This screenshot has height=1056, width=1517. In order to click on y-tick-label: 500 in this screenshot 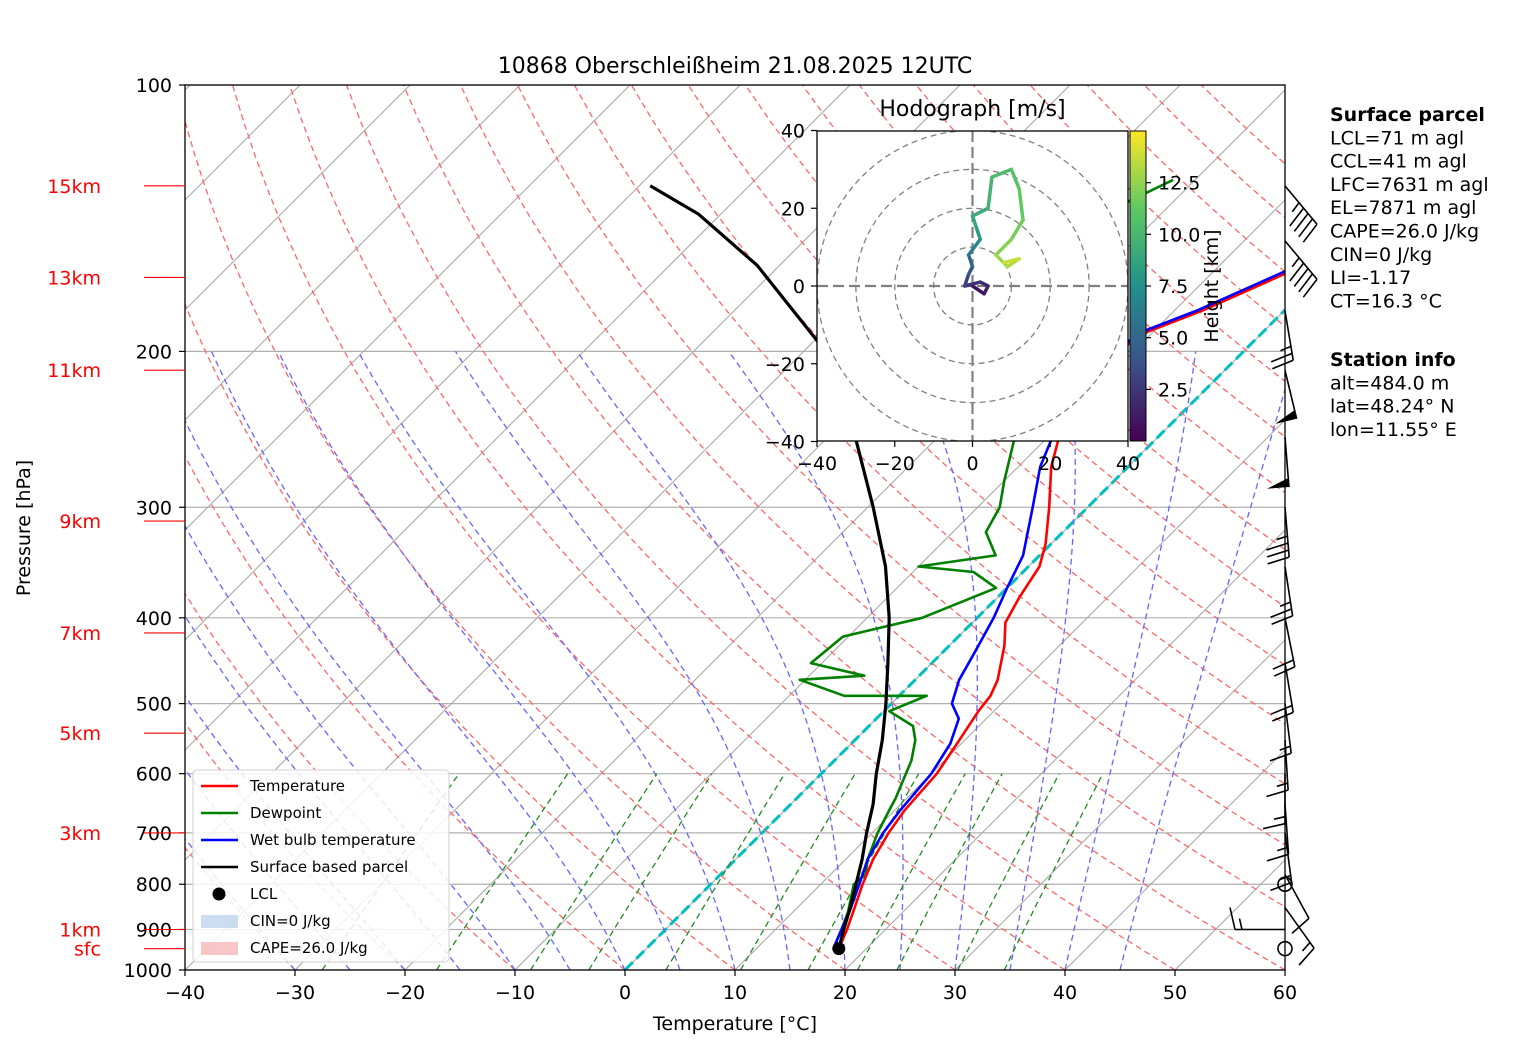, I will do `click(154, 705)`.